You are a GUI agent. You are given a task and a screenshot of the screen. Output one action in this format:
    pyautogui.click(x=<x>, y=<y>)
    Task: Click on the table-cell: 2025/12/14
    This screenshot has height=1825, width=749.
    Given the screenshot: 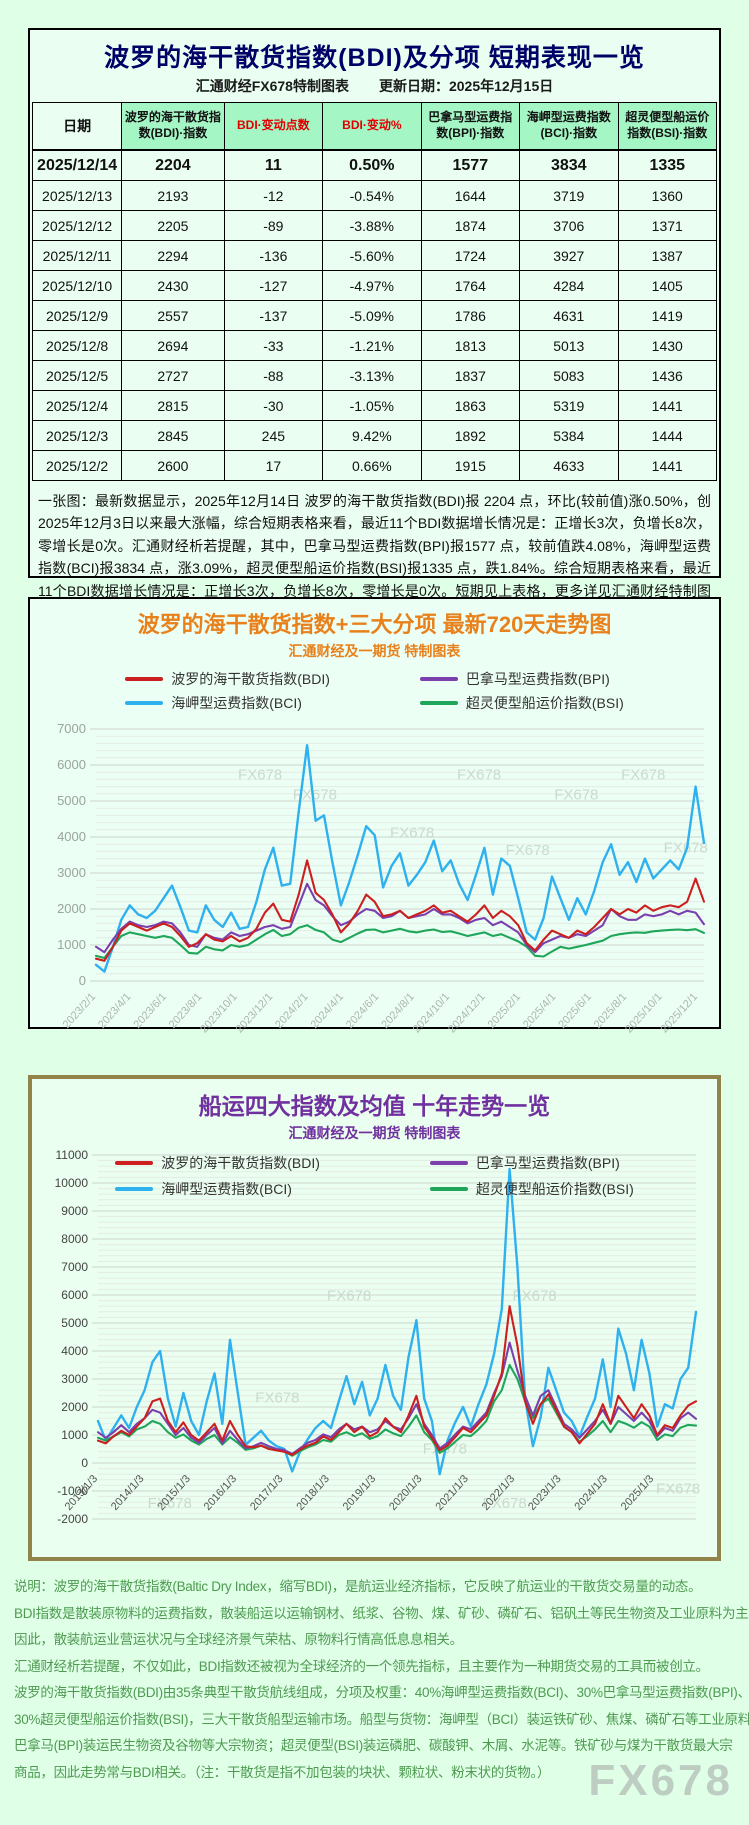 What is the action you would take?
    pyautogui.click(x=77, y=165)
    